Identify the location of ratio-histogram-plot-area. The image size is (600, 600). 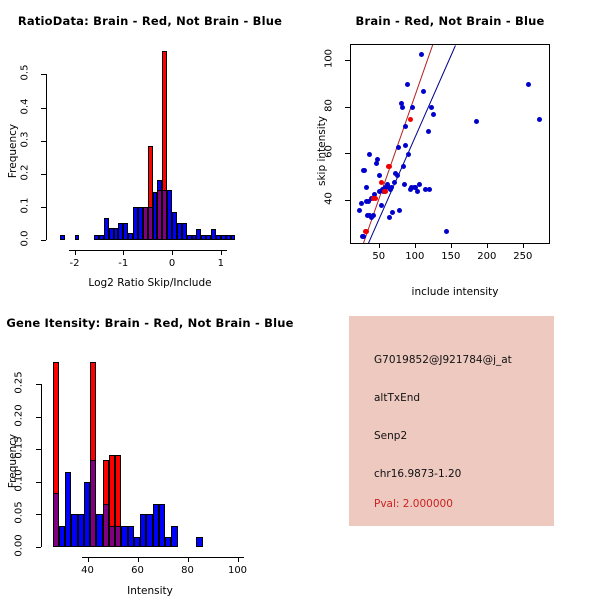
(152, 144).